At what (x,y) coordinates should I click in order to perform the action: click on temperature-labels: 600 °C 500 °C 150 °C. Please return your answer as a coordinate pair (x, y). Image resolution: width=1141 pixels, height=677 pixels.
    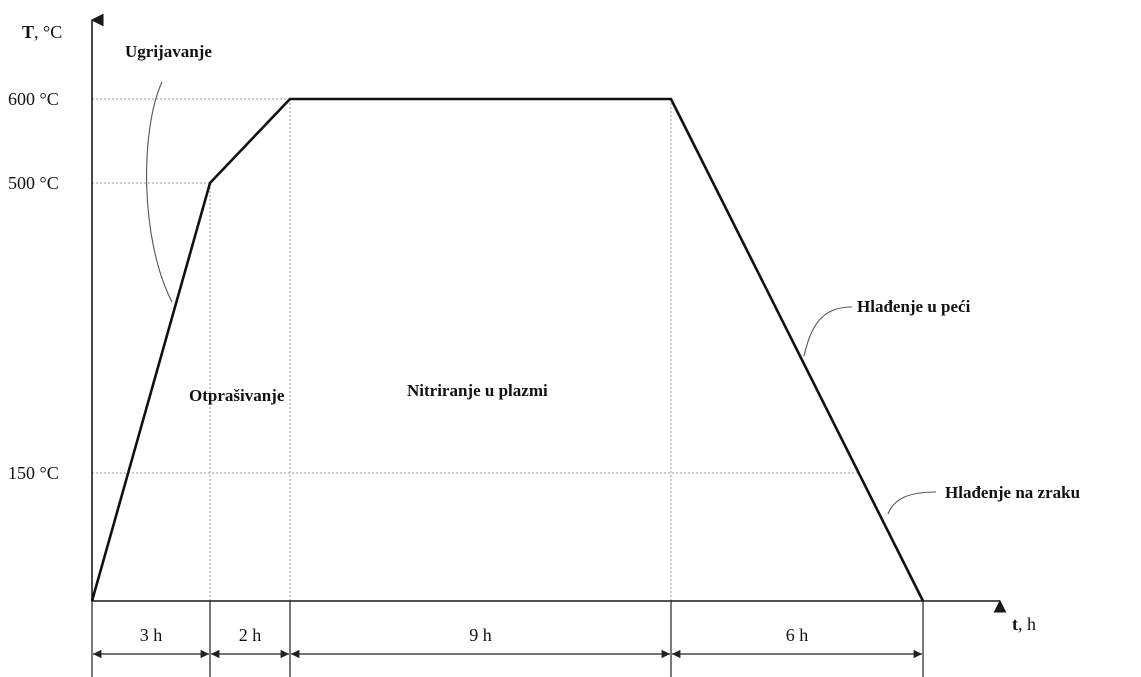
    Looking at the image, I should click on (33, 286).